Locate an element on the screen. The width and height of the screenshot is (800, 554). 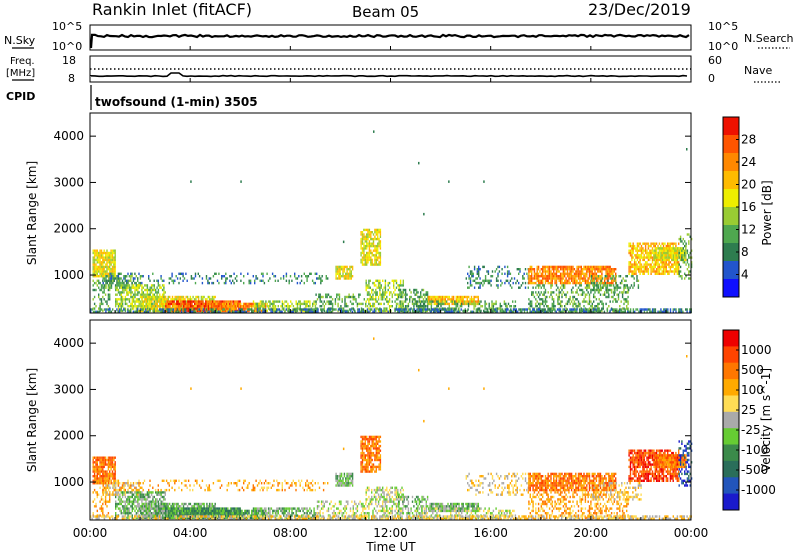
colorbar-segment is located at coordinates (731, 270).